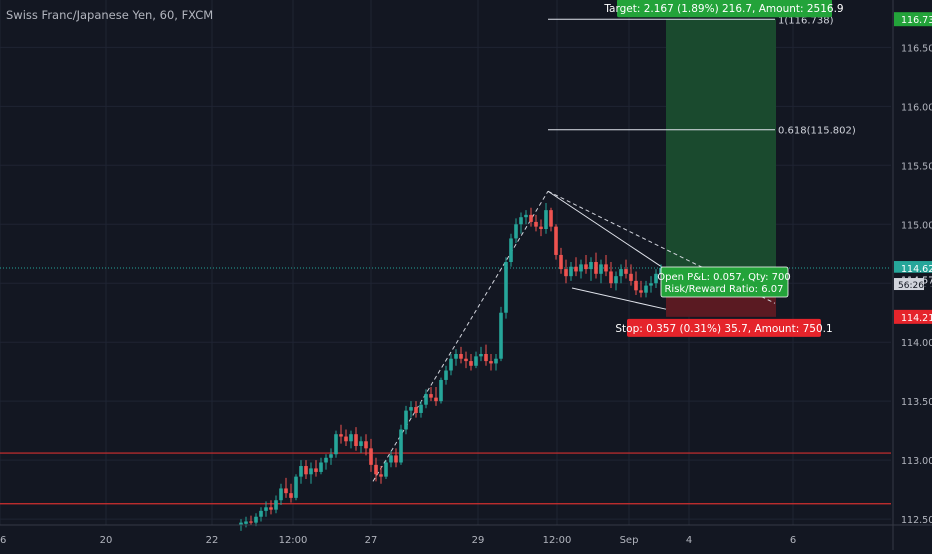 Image resolution: width=932 pixels, height=554 pixels. I want to click on time-tick-label: 16, so click(3, 540).